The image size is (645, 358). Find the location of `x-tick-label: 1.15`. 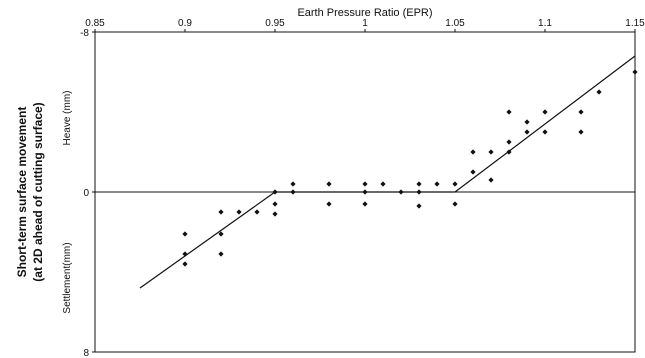

x-tick-label: 1.15 is located at coordinates (635, 23).